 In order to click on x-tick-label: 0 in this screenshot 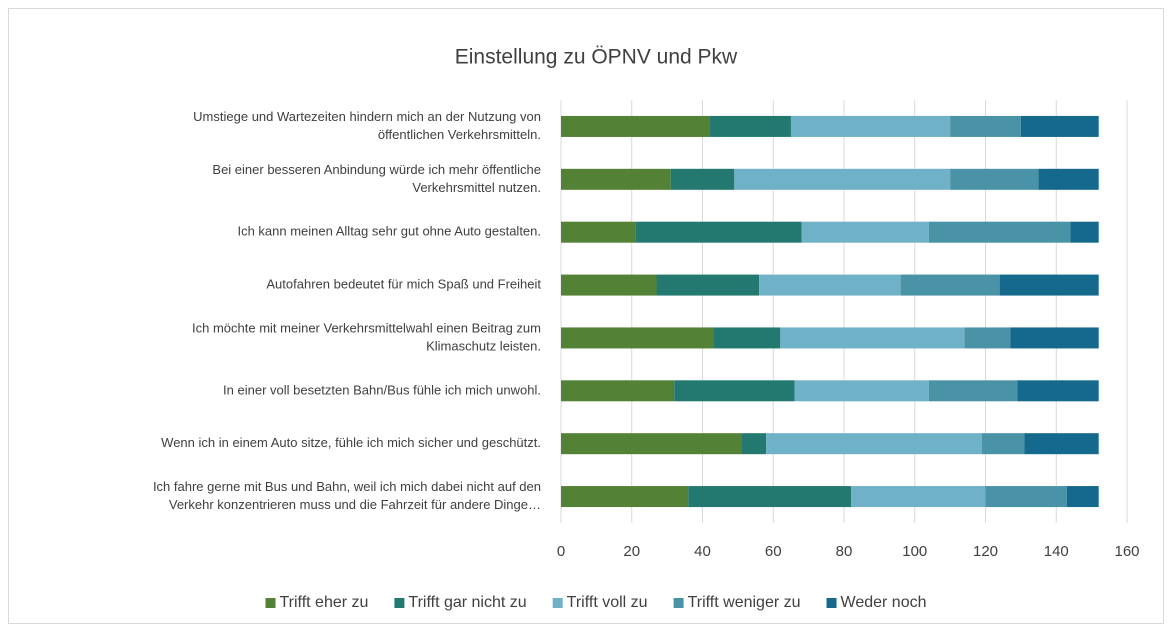, I will do `click(561, 551)`.